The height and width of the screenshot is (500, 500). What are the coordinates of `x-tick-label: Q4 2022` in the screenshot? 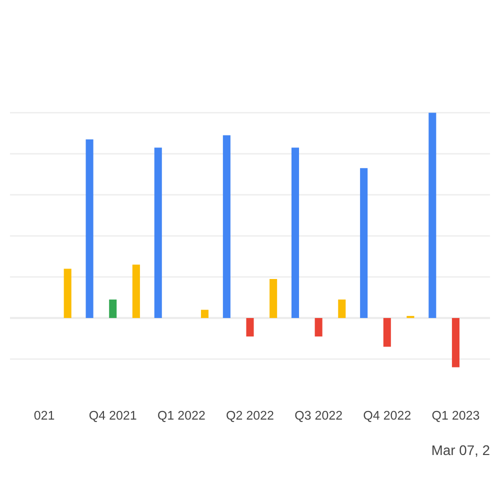 It's located at (387, 416).